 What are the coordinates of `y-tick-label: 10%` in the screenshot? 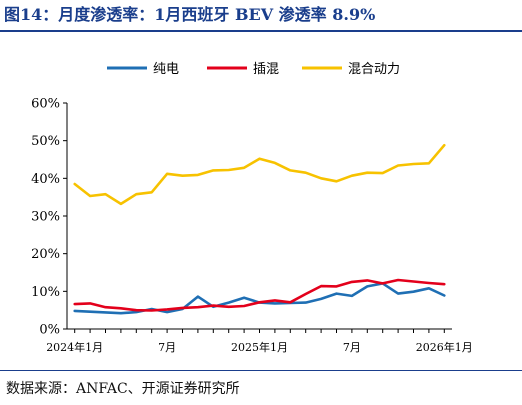 It's located at (45, 292).